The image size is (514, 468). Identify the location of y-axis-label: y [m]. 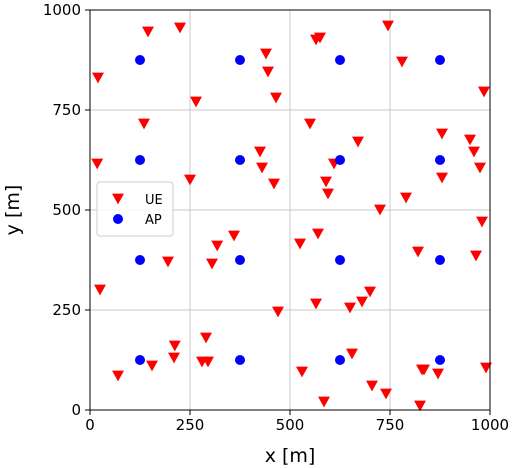
(13, 210).